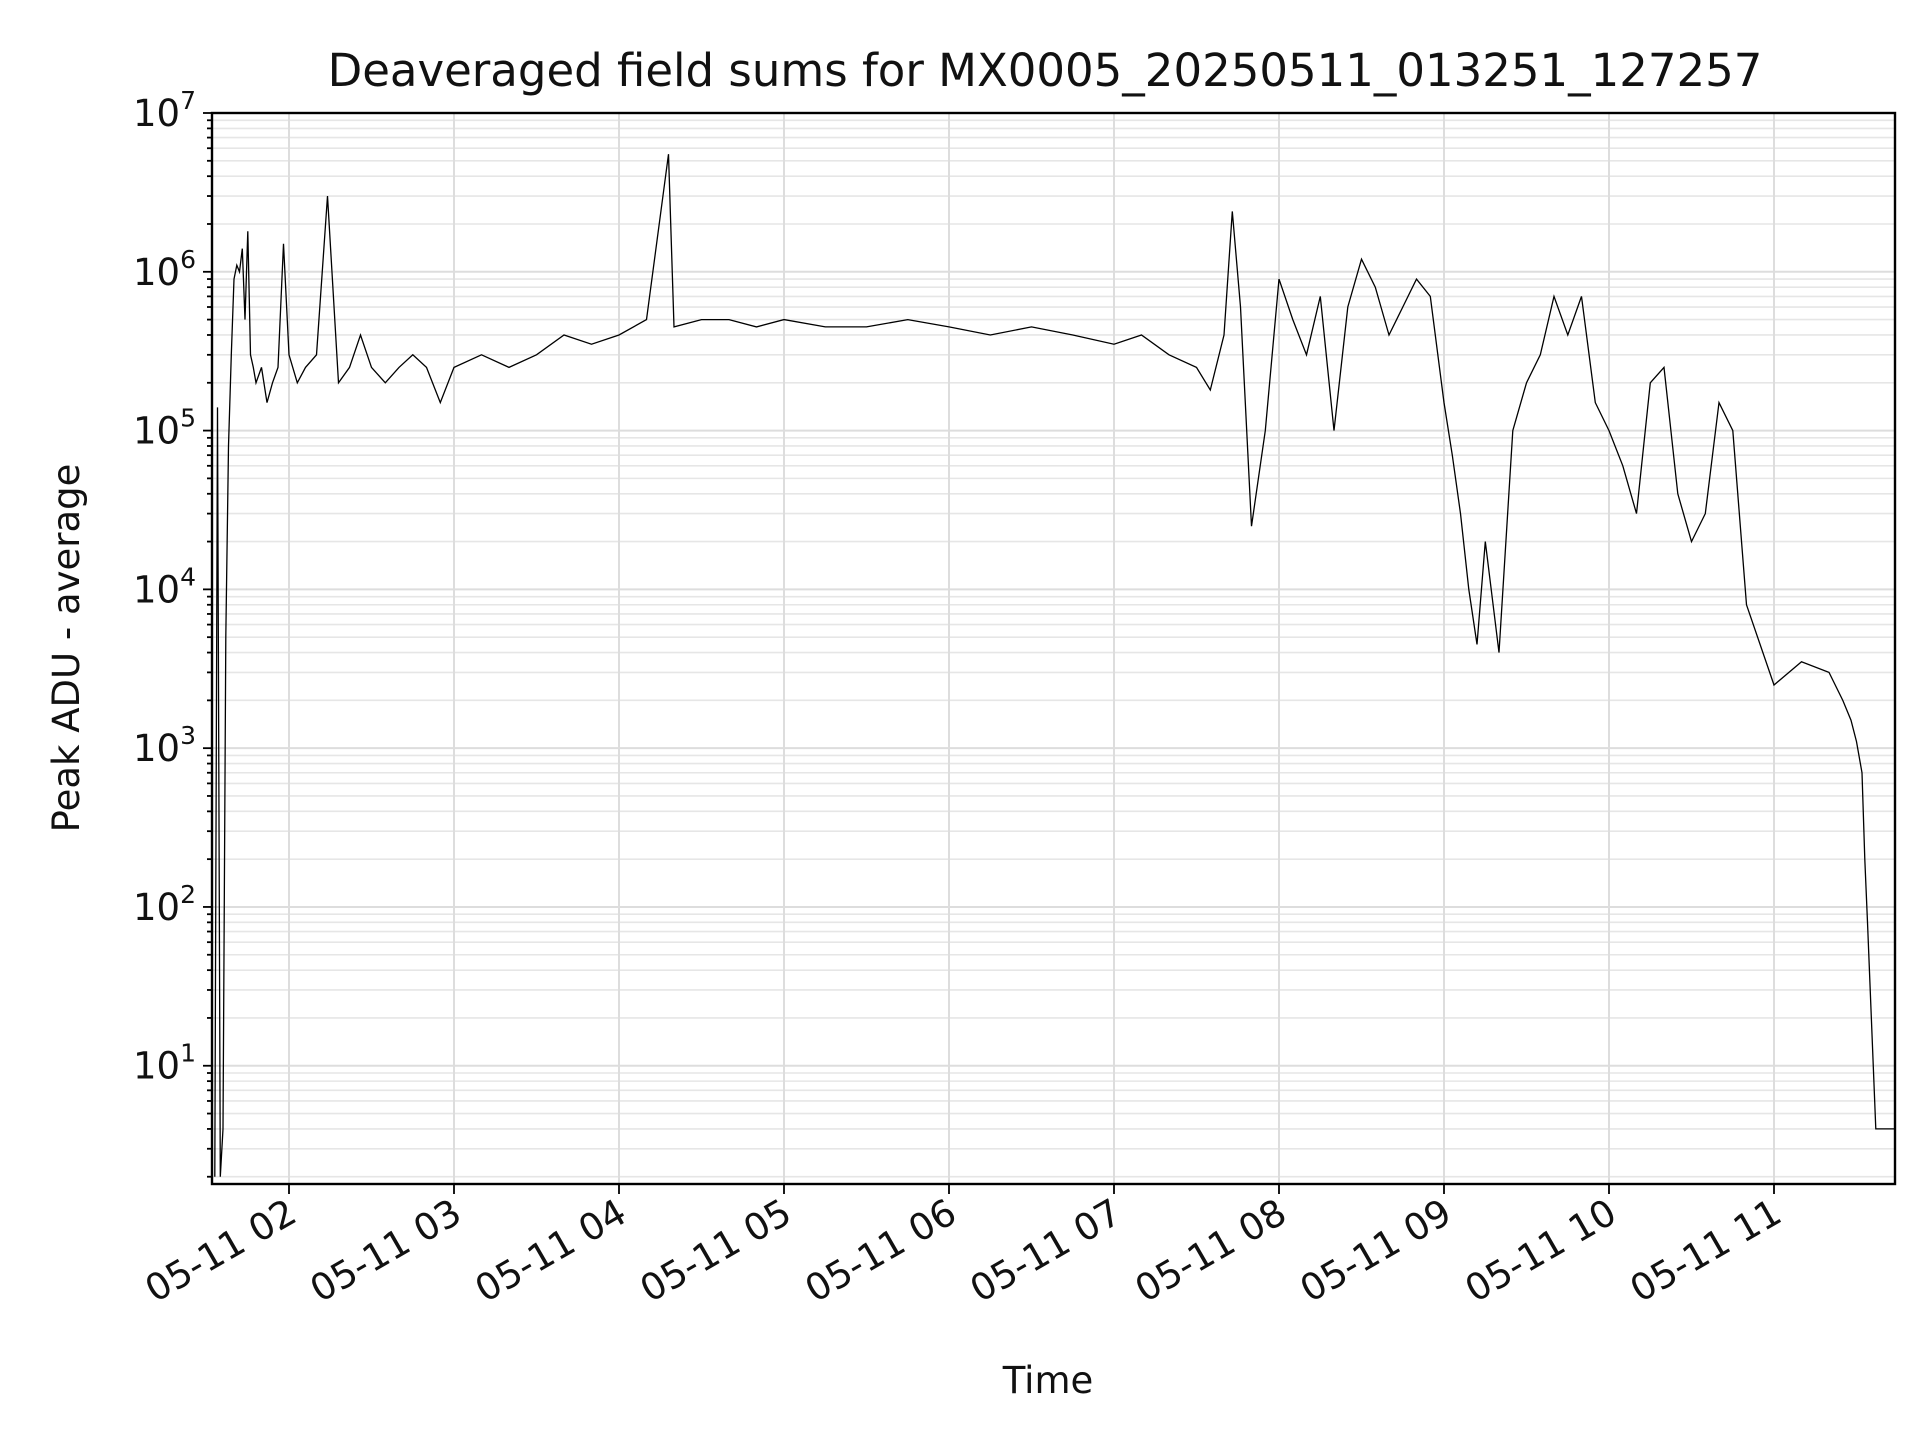 Image resolution: width=1920 pixels, height=1440 pixels. I want to click on x-tick-label: 05-11 05, so click(716, 1251).